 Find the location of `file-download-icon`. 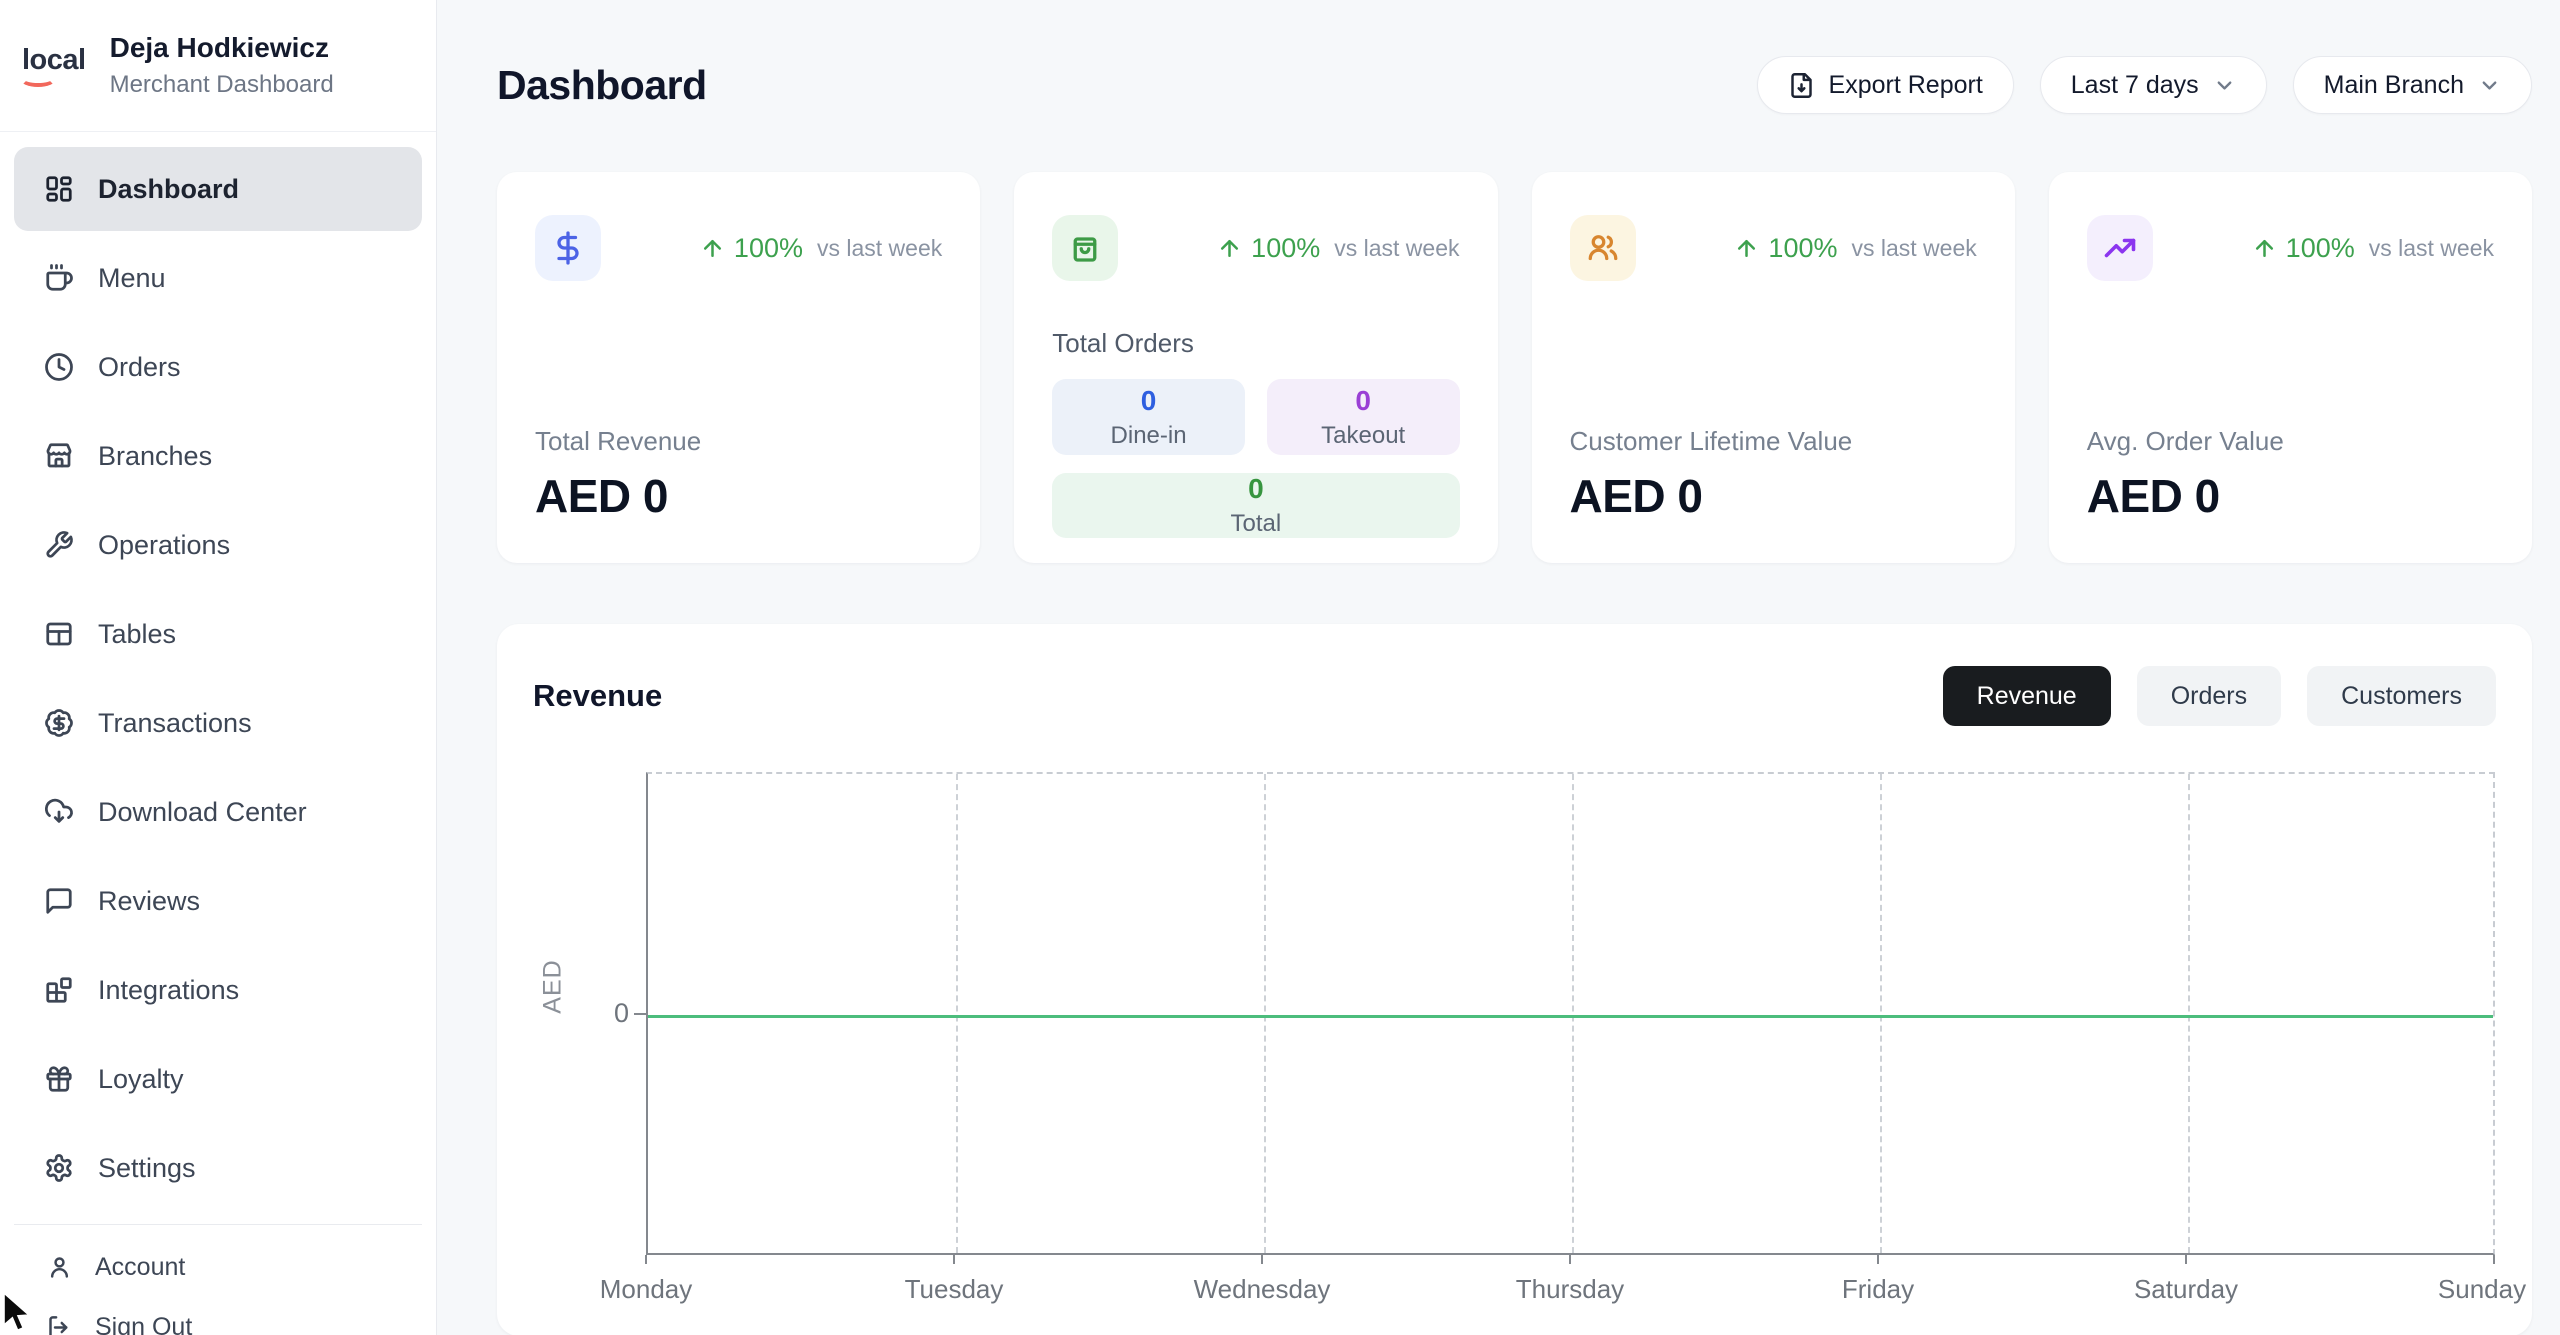

file-download-icon is located at coordinates (1801, 85).